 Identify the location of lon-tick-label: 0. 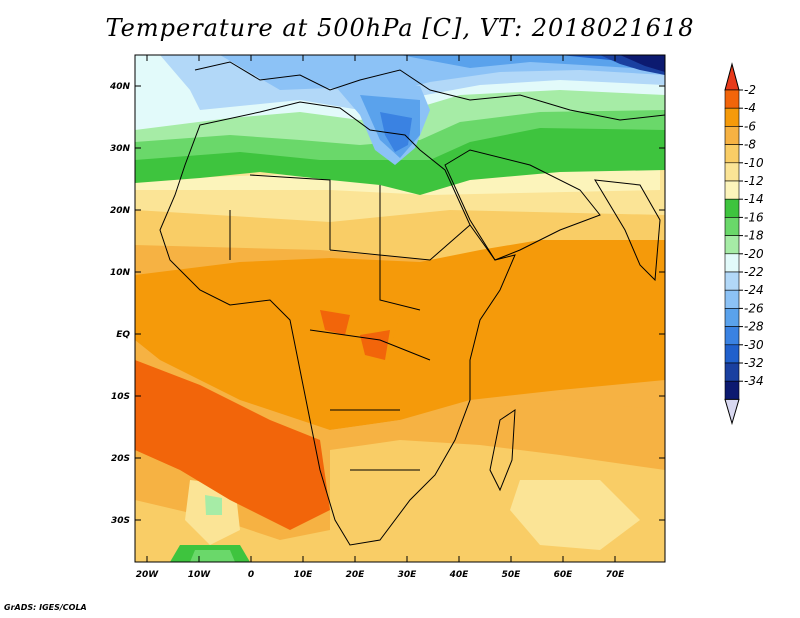
(251, 575).